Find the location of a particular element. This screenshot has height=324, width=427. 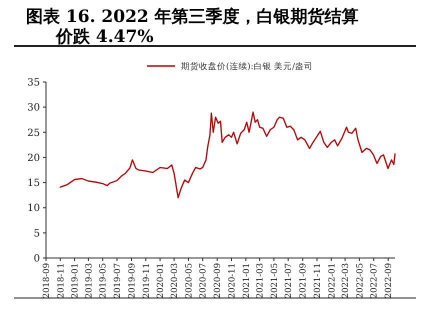

y-tick-label: 0 is located at coordinates (37, 259).